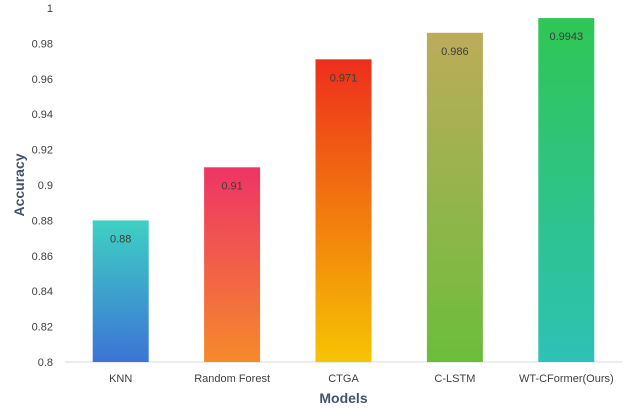 This screenshot has width=626, height=409. I want to click on y-tick-label: 0.82, so click(42, 328).